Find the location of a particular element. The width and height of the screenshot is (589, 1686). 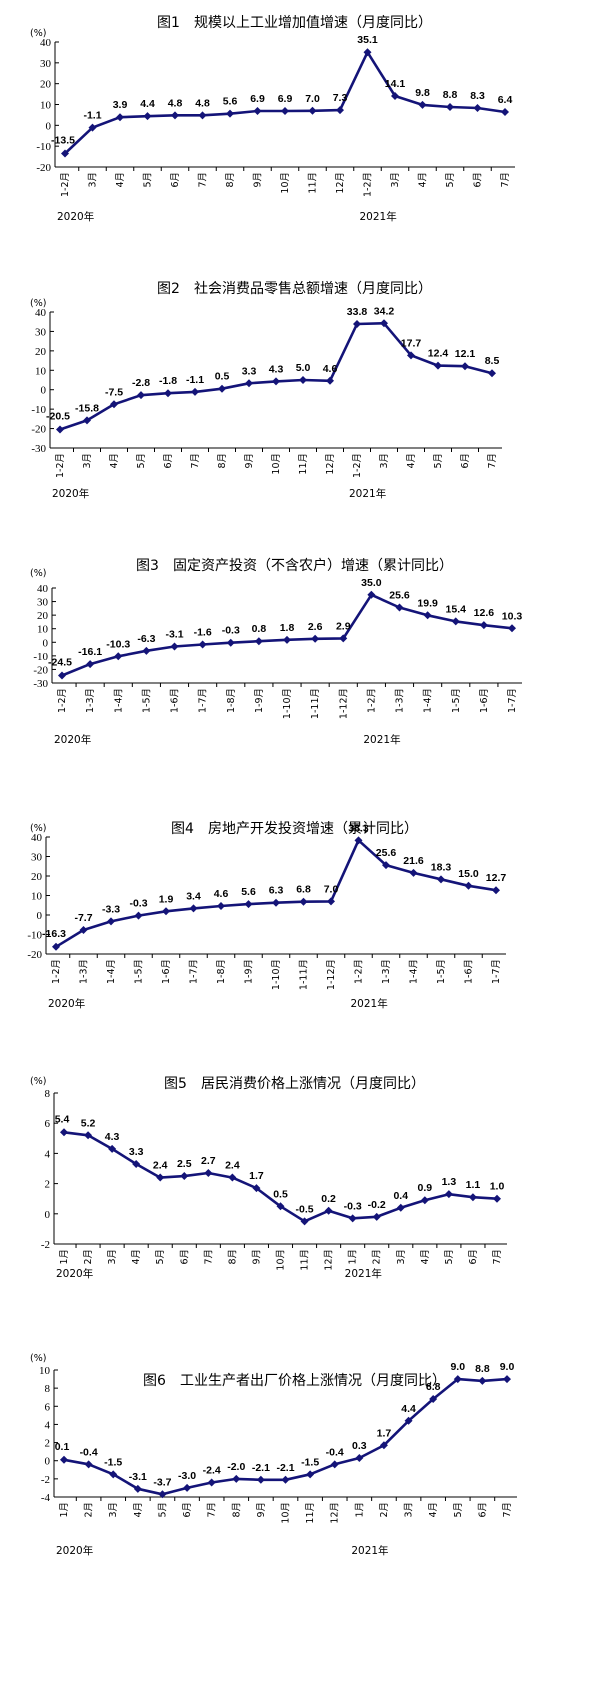

x-tick-label: 1-9月 is located at coordinates (249, 971).